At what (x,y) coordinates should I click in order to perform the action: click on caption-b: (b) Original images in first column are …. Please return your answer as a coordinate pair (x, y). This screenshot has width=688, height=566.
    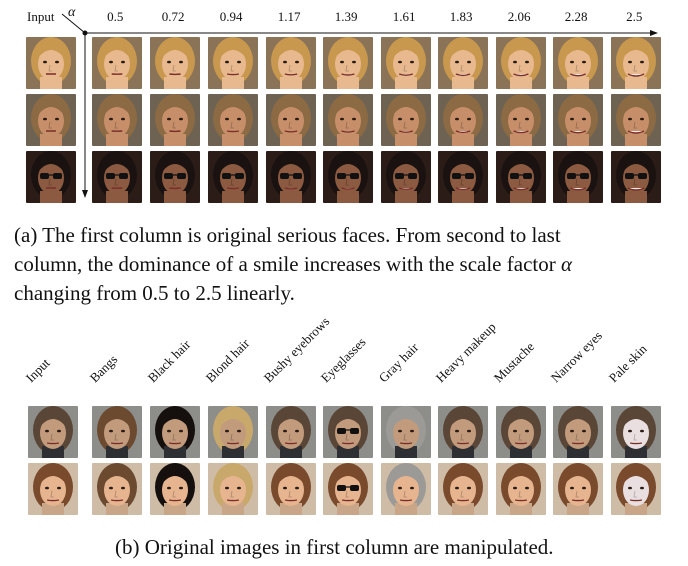
    Looking at the image, I should click on (334, 547).